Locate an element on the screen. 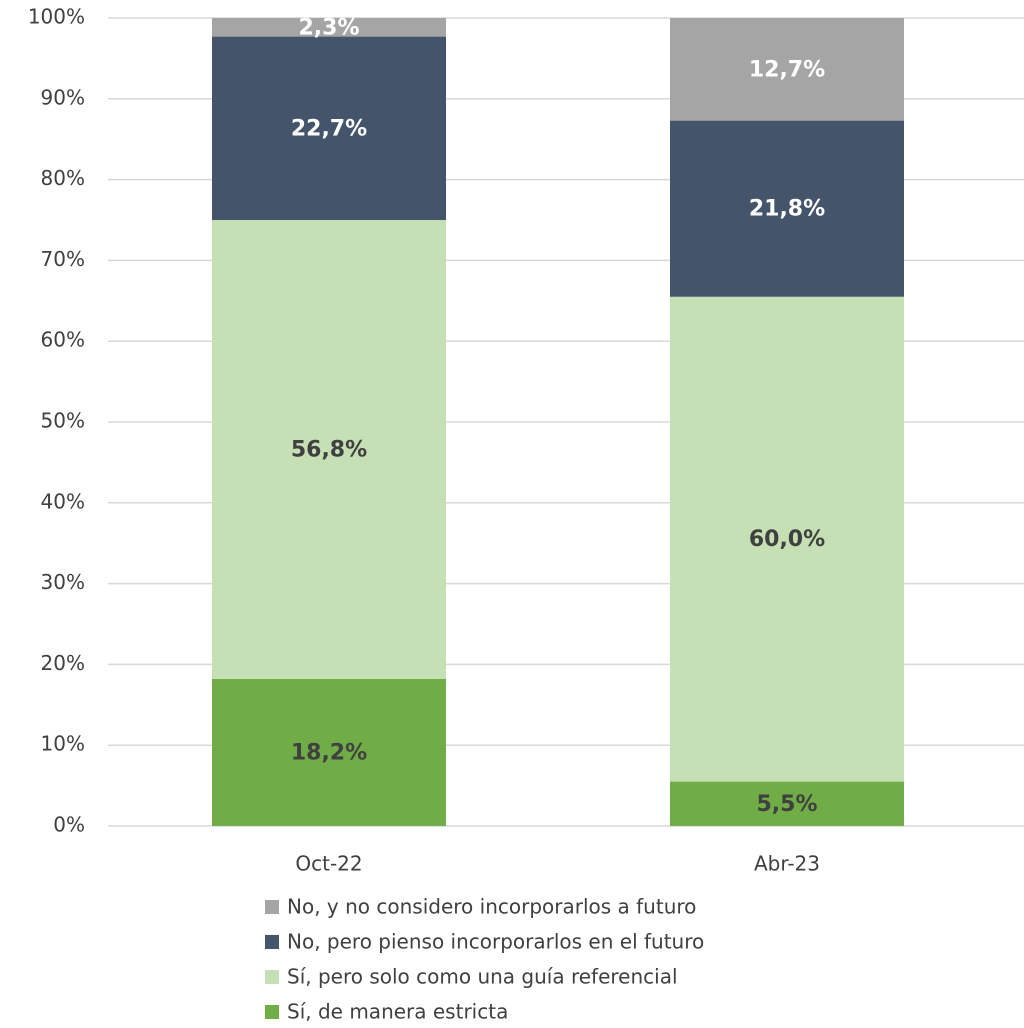  value-label: 21,8% is located at coordinates (787, 209).